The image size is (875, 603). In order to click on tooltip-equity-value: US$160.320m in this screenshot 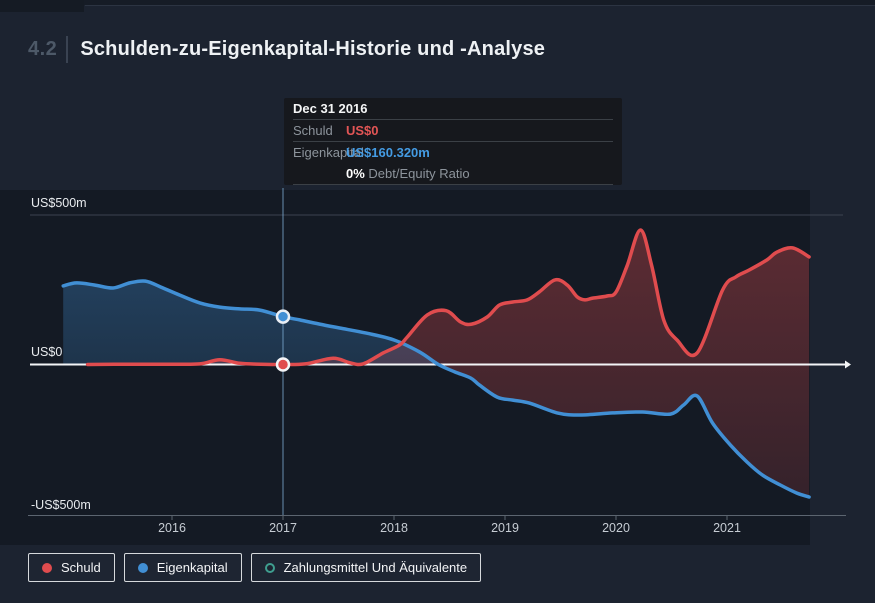, I will do `click(388, 152)`.